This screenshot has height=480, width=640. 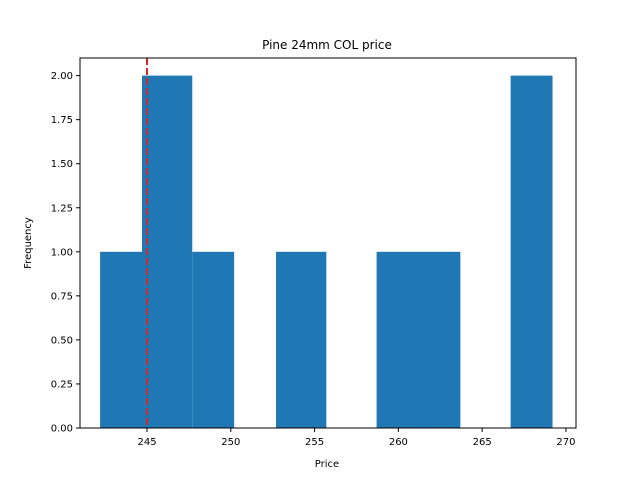 I want to click on y-tick-label: 0.25, so click(x=62, y=384).